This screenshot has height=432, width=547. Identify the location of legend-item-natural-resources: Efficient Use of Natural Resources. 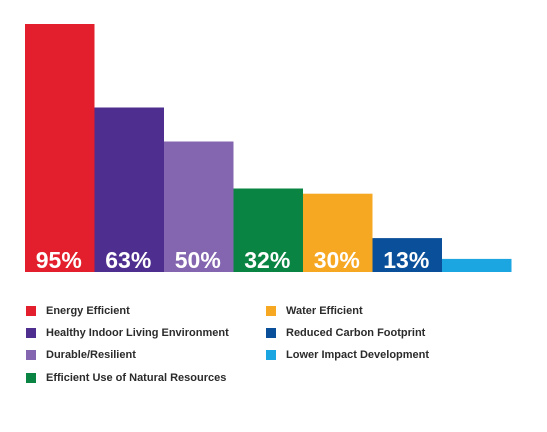
(126, 378).